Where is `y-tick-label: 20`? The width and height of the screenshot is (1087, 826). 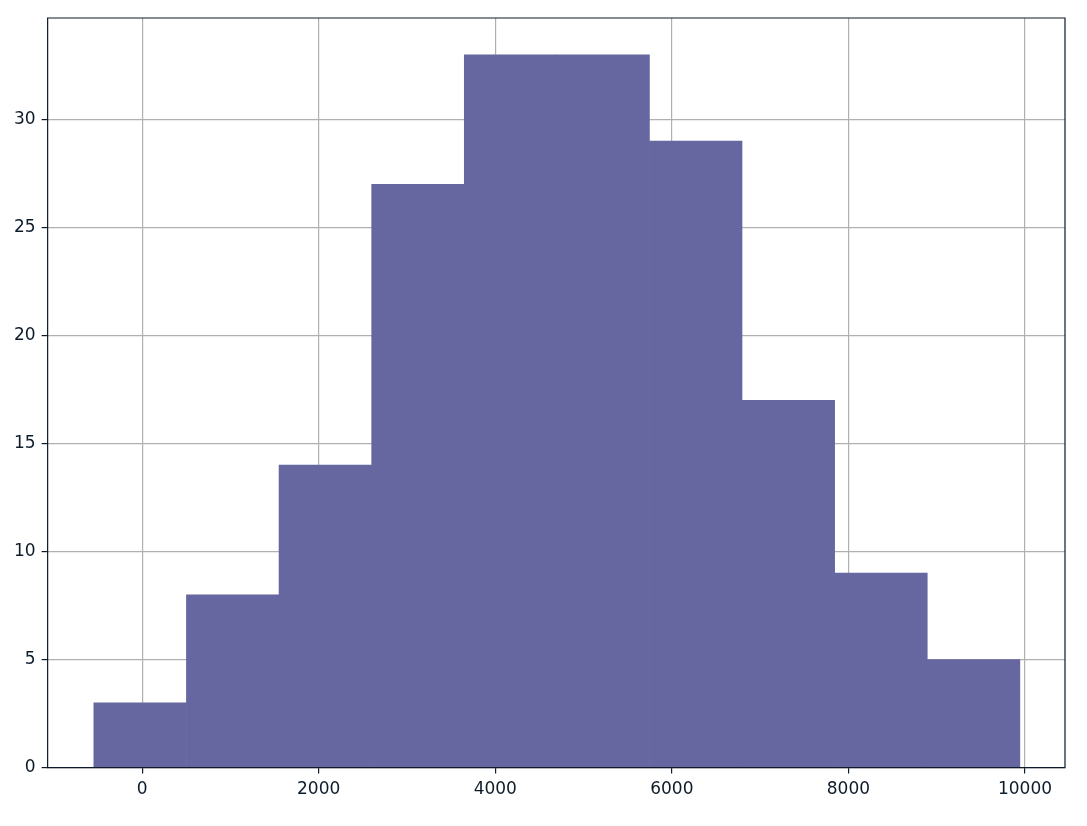
y-tick-label: 20 is located at coordinates (24, 333).